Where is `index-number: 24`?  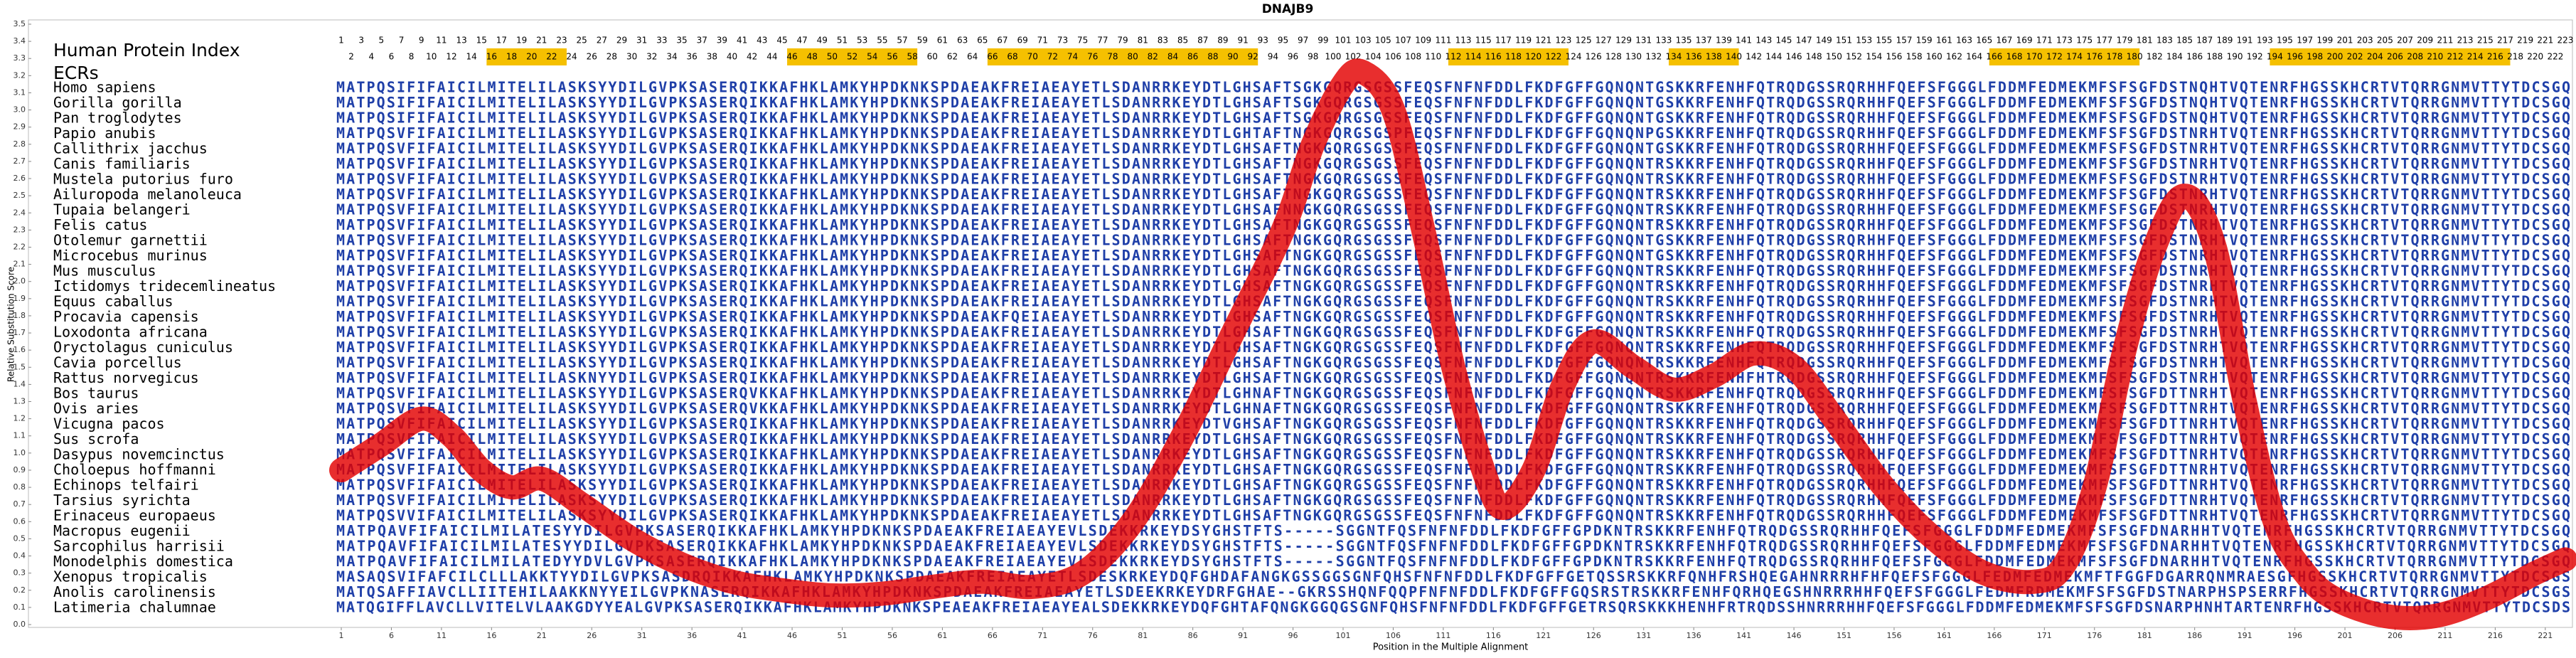 index-number: 24 is located at coordinates (571, 57).